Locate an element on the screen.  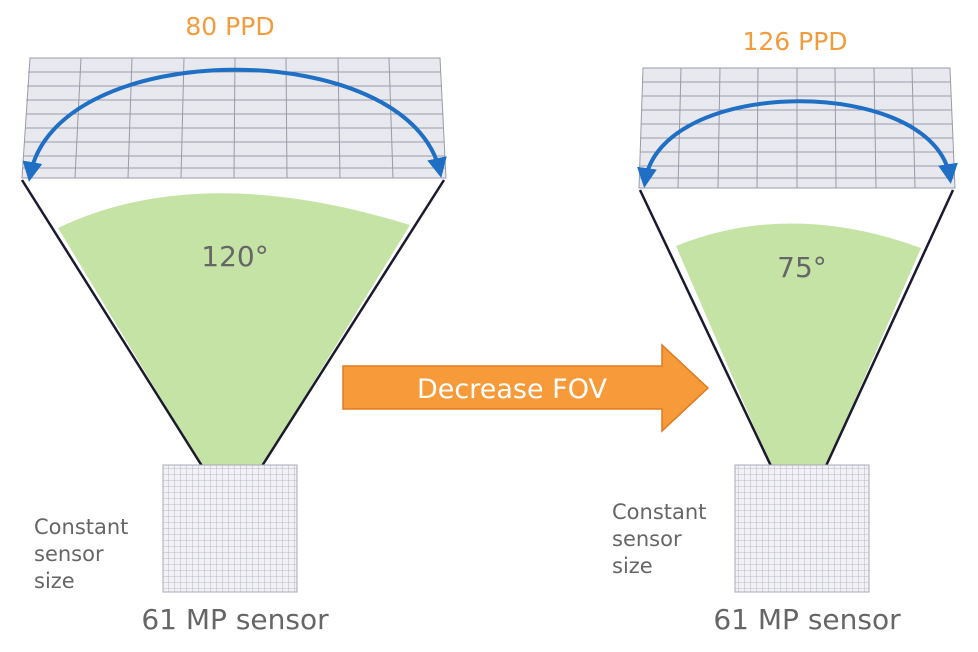
decrease-fov-arrow: Decrease FOV is located at coordinates (526, 388).